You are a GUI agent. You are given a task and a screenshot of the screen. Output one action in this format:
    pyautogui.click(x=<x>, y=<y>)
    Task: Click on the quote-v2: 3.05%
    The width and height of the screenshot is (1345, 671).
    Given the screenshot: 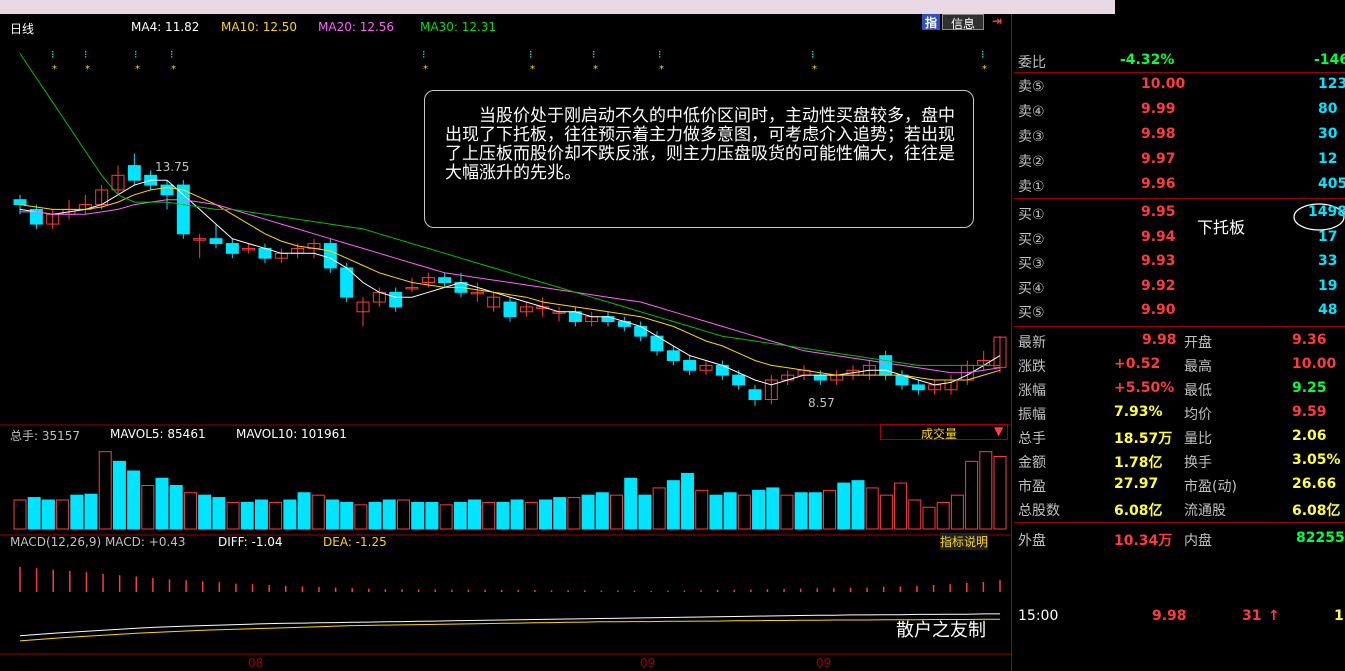 What is the action you would take?
    pyautogui.click(x=1316, y=460)
    